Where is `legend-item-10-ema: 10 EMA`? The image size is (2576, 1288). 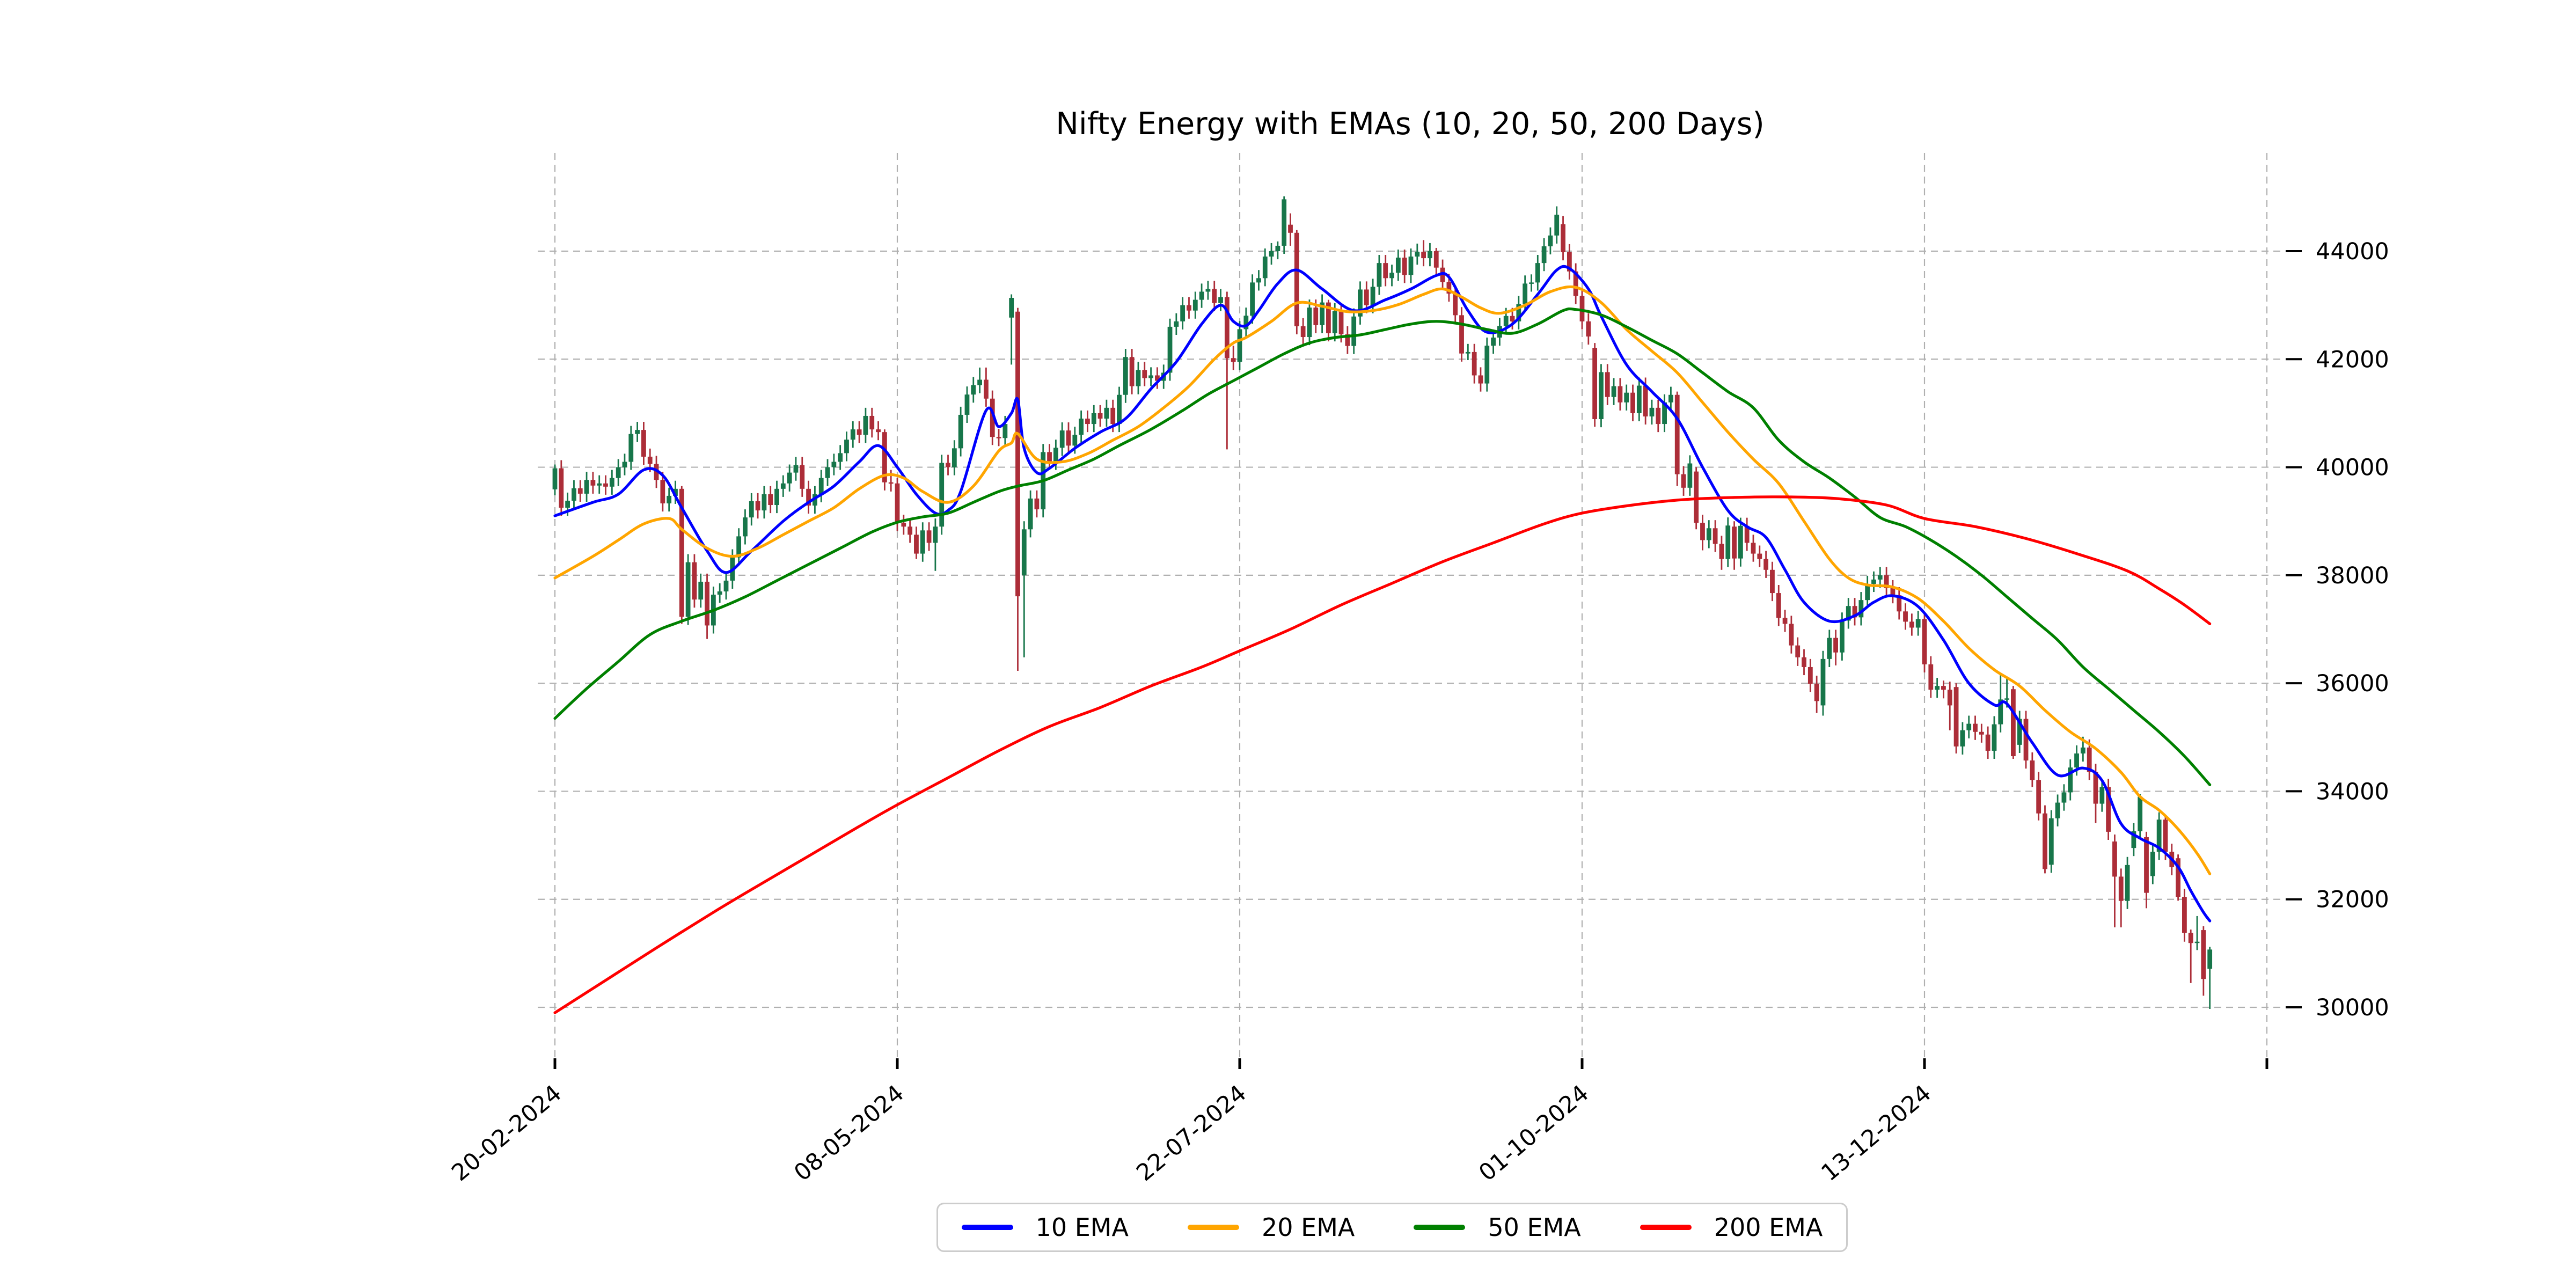
legend-item-10-ema: 10 EMA is located at coordinates (1045, 1227).